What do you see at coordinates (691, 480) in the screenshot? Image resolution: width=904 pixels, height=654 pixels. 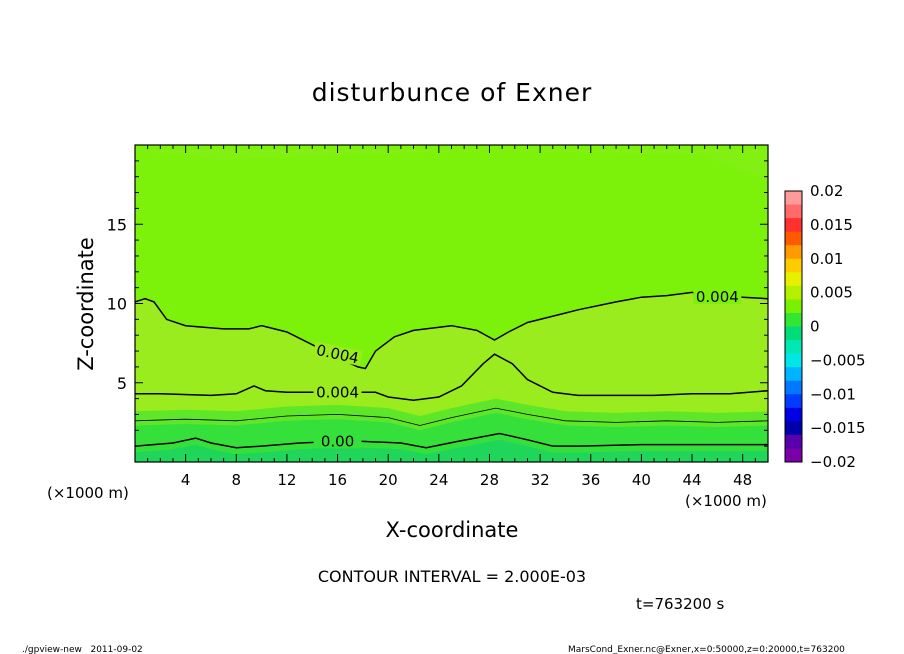 I see `x-tick-label: 44` at bounding box center [691, 480].